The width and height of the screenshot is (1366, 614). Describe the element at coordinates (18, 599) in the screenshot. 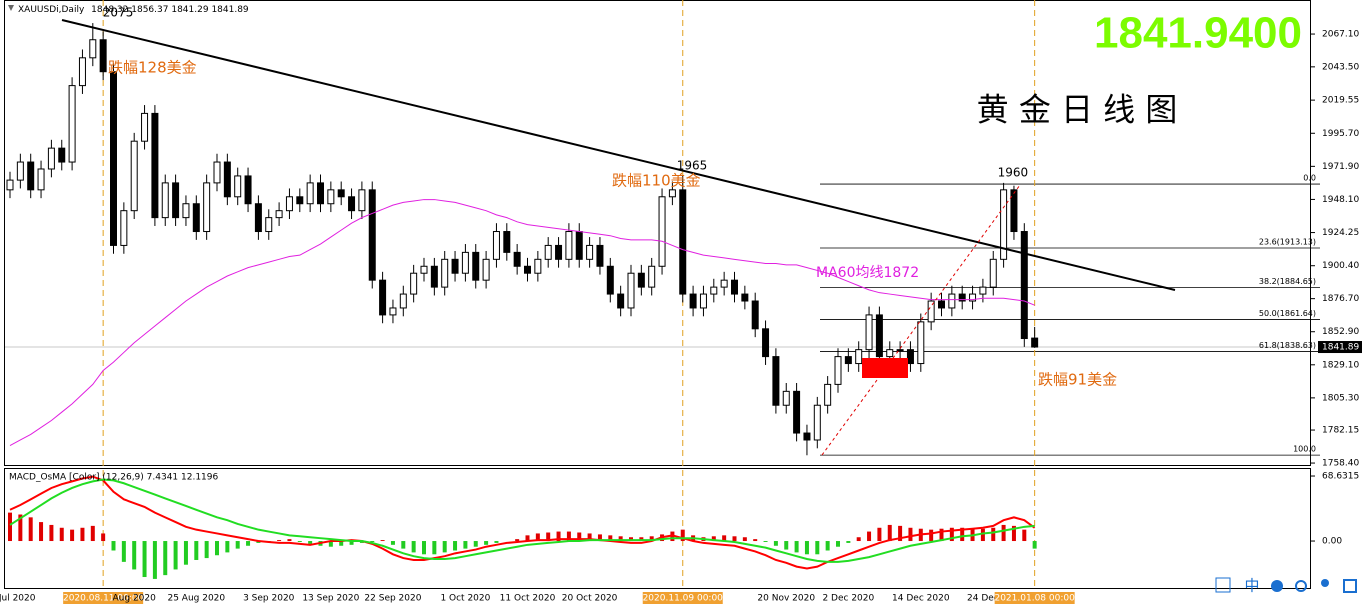

I see `x-tick-label: 28 Jul 2020` at that location.